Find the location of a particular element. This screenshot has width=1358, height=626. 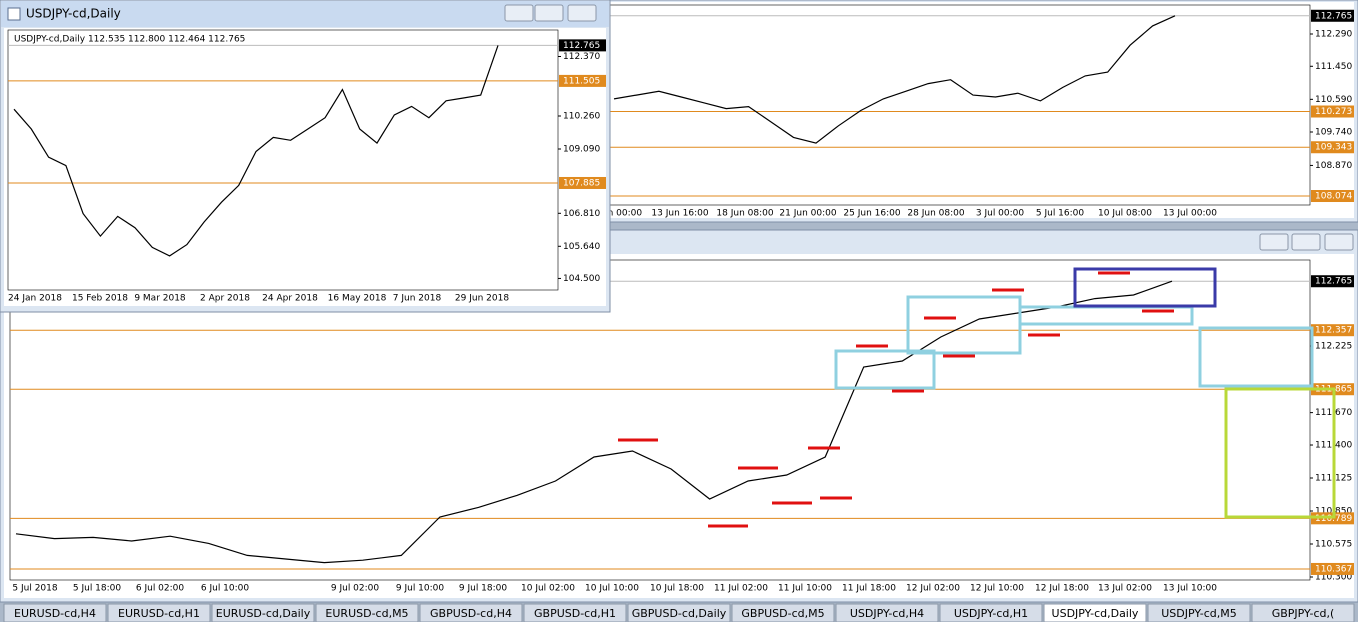

x-tick-label: 9 Mar 2018 is located at coordinates (160, 299).